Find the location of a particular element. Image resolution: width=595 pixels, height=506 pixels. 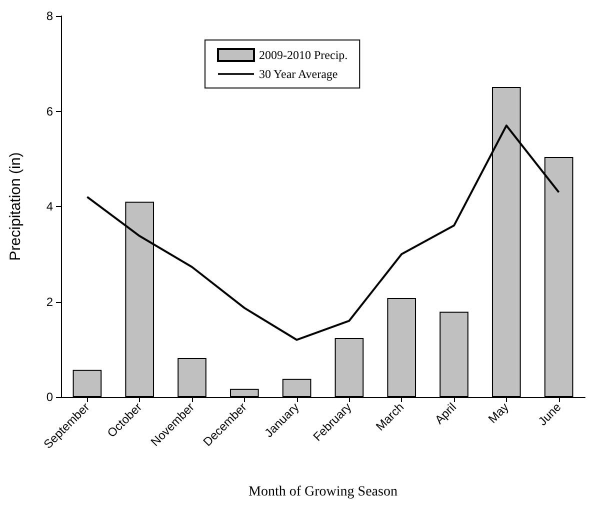

legend-label: 30 Year Average is located at coordinates (298, 74).